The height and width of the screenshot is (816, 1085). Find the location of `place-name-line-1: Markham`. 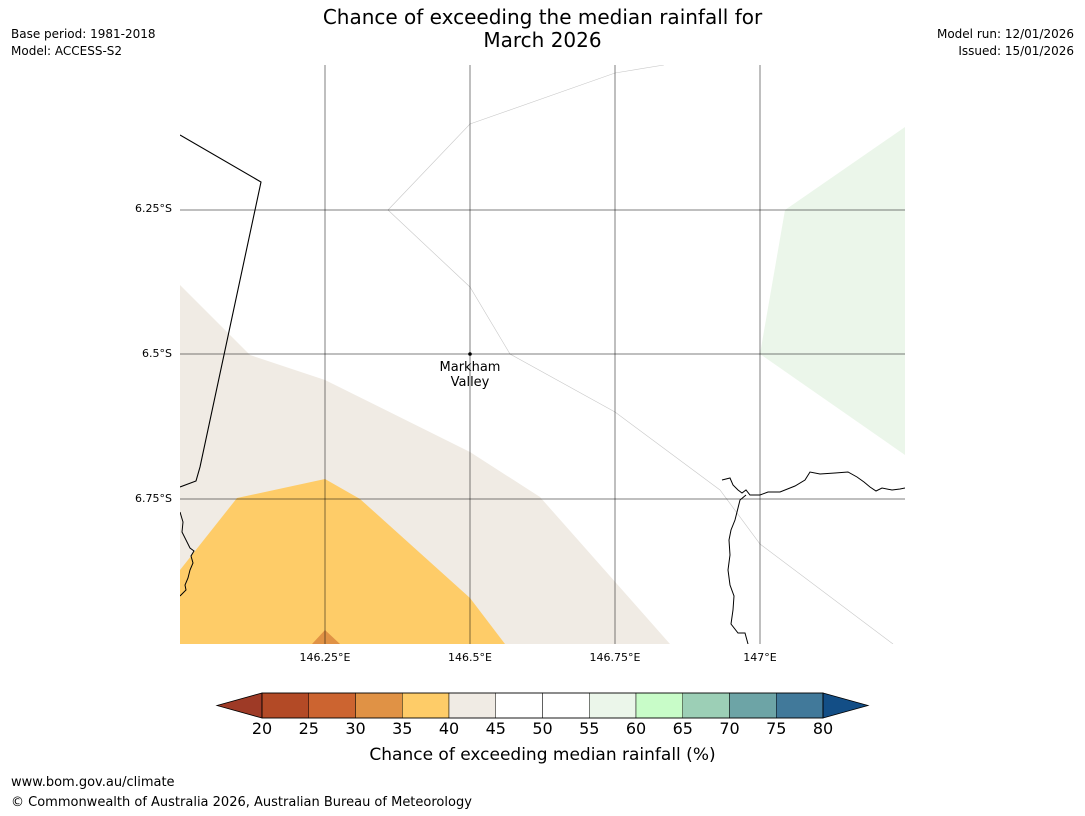

place-name-line-1: Markham is located at coordinates (470, 367).